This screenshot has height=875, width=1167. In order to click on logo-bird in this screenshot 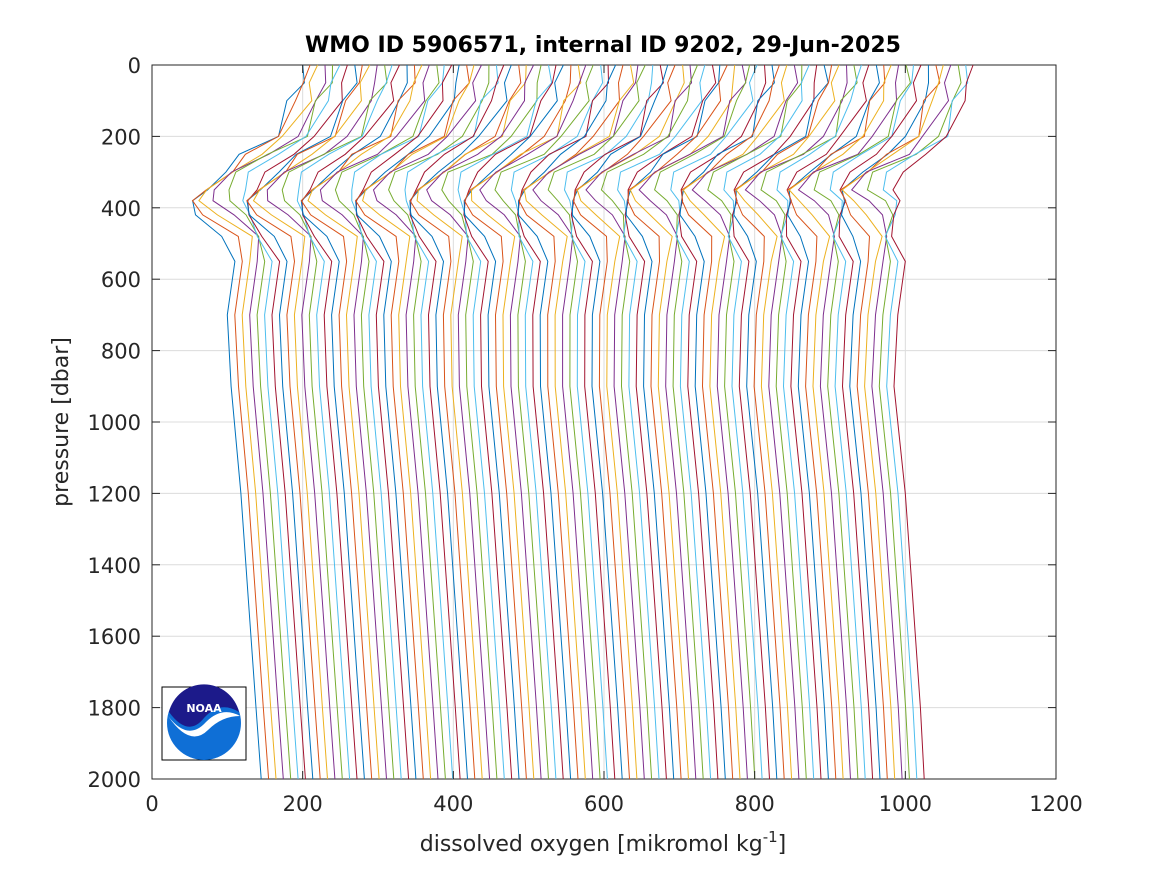, I will do `click(204, 724)`.